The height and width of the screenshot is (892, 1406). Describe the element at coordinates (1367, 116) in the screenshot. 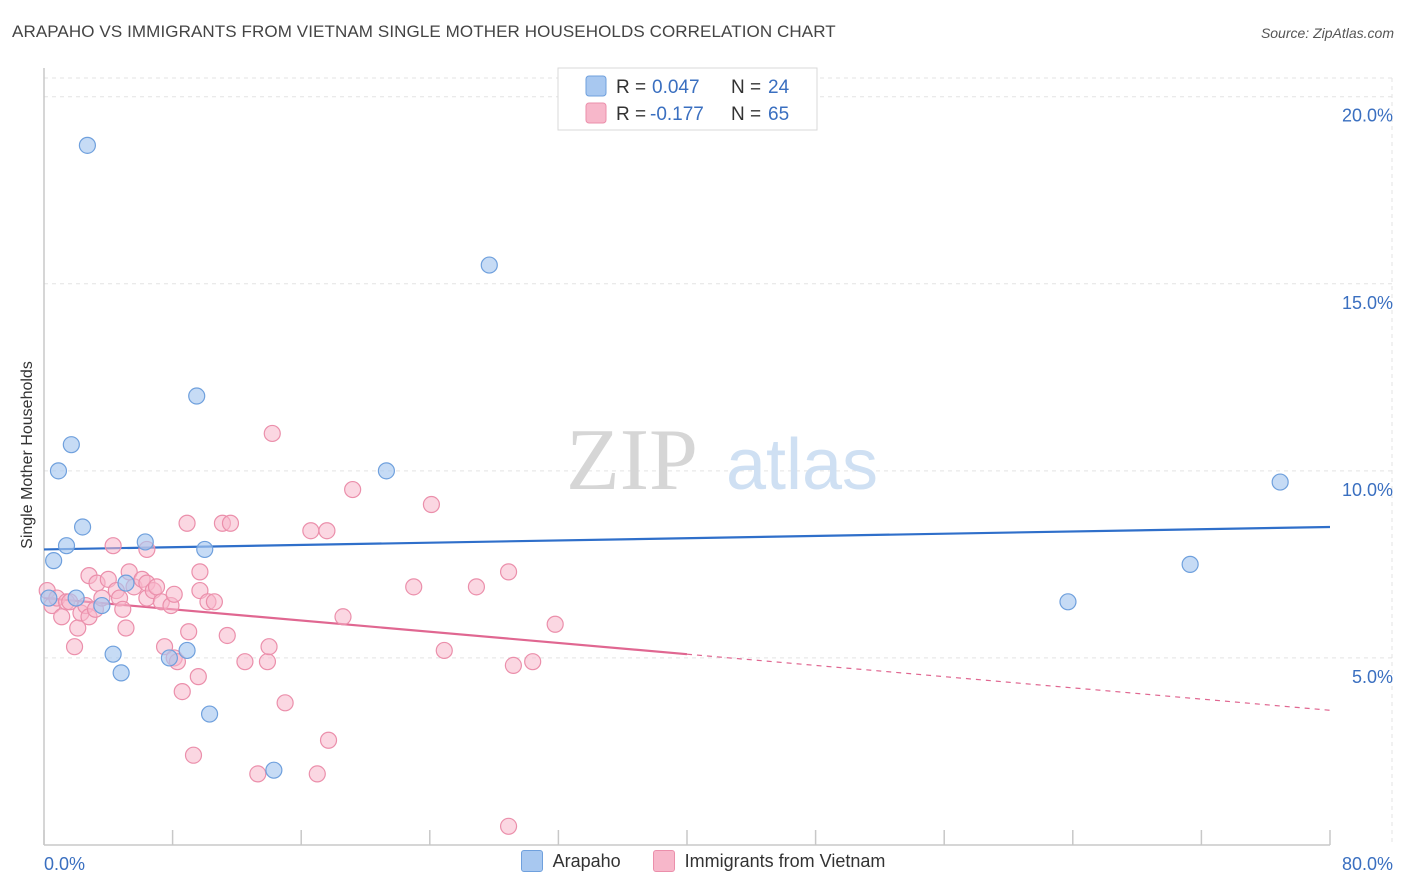

I see `y-tick-label: 20.0%` at that location.